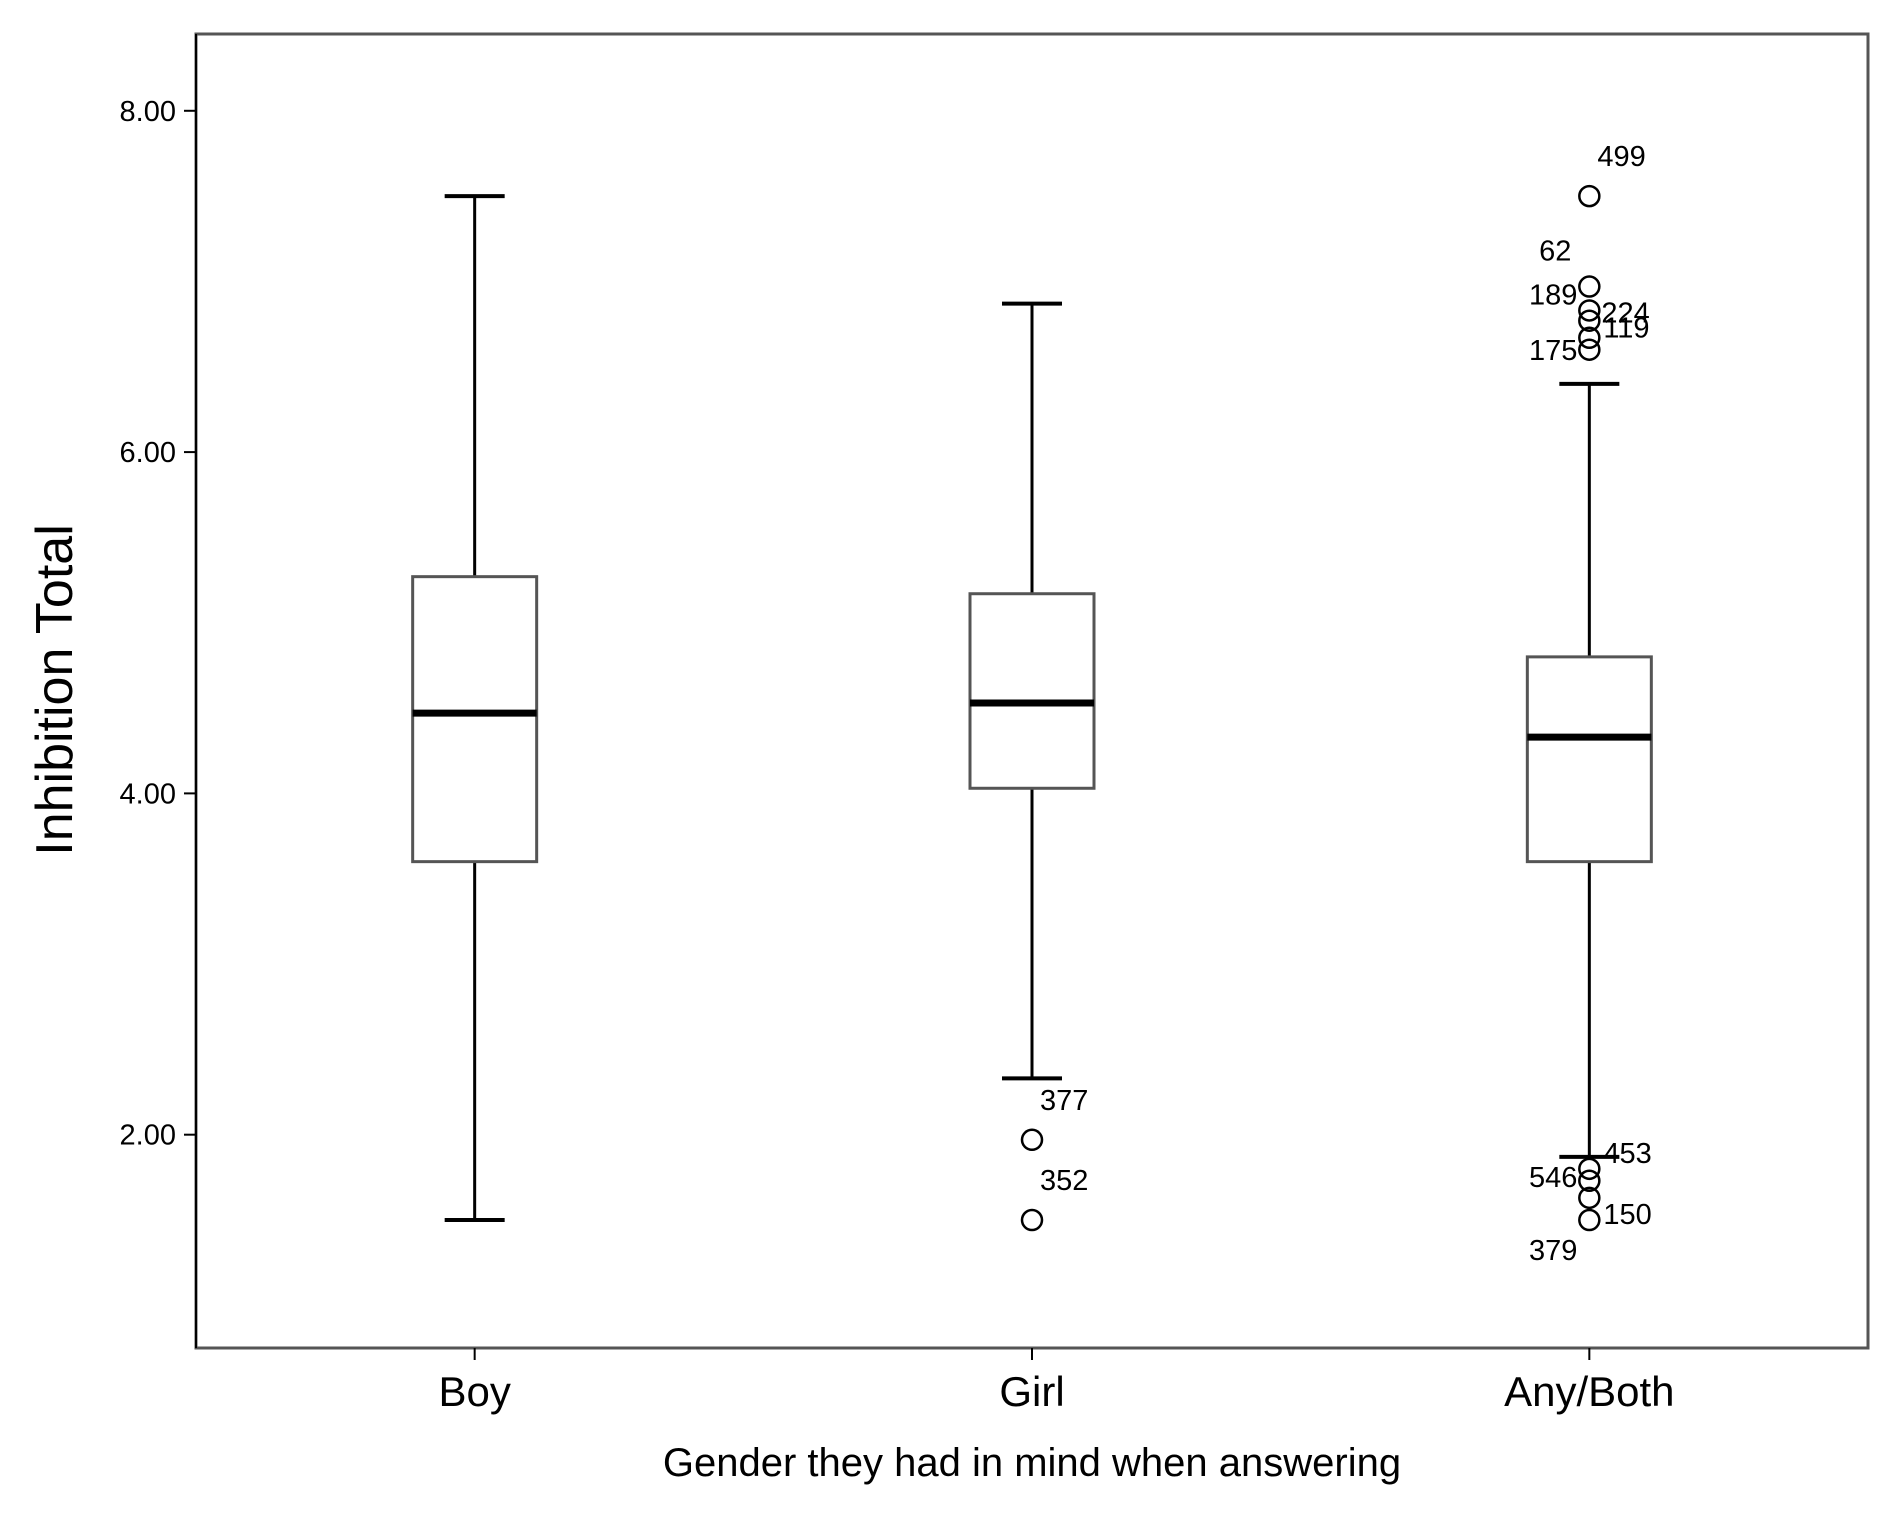 The height and width of the screenshot is (1519, 1884). I want to click on box-group-boy, so click(475, 708).